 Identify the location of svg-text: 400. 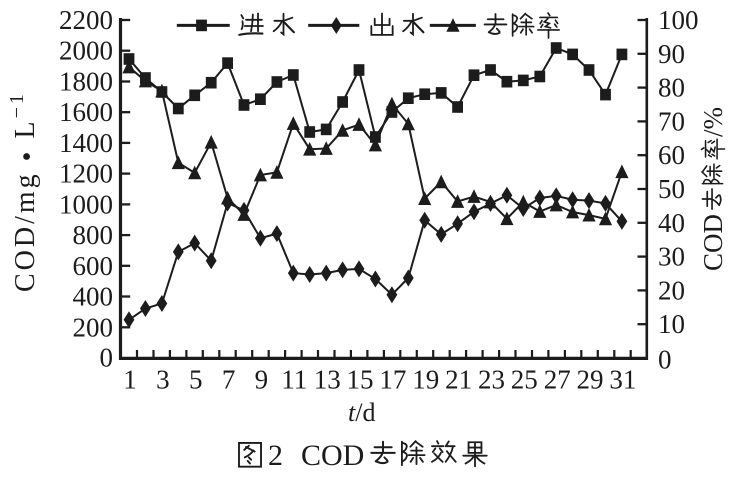
(93, 297).